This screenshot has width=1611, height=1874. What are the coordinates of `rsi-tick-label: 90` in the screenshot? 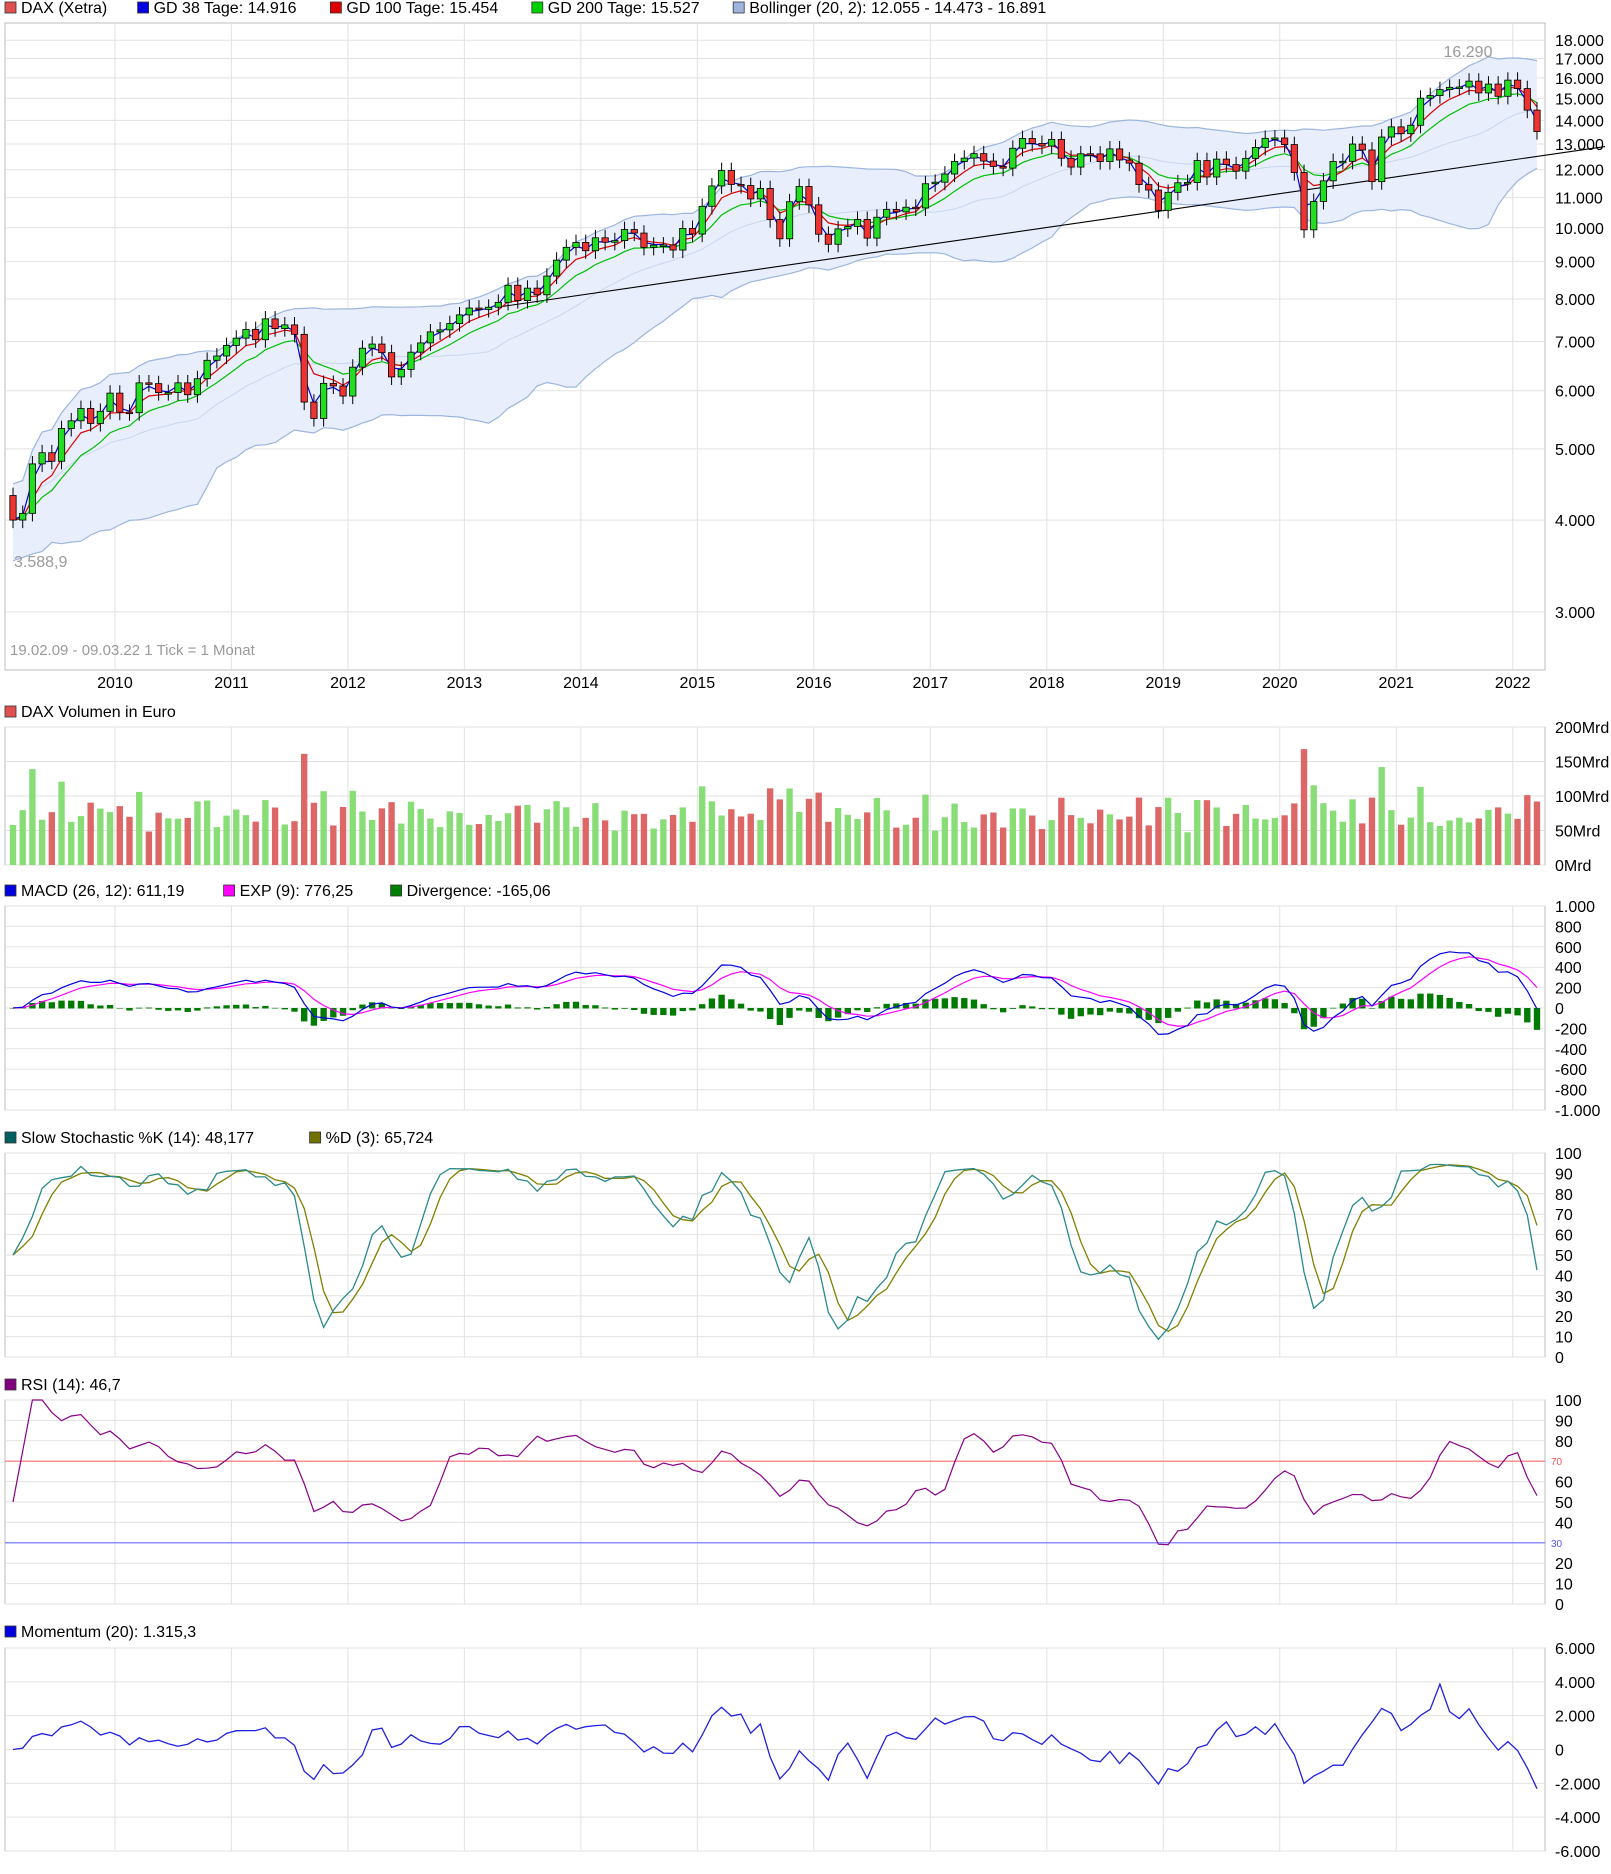 It's located at (1564, 1421).